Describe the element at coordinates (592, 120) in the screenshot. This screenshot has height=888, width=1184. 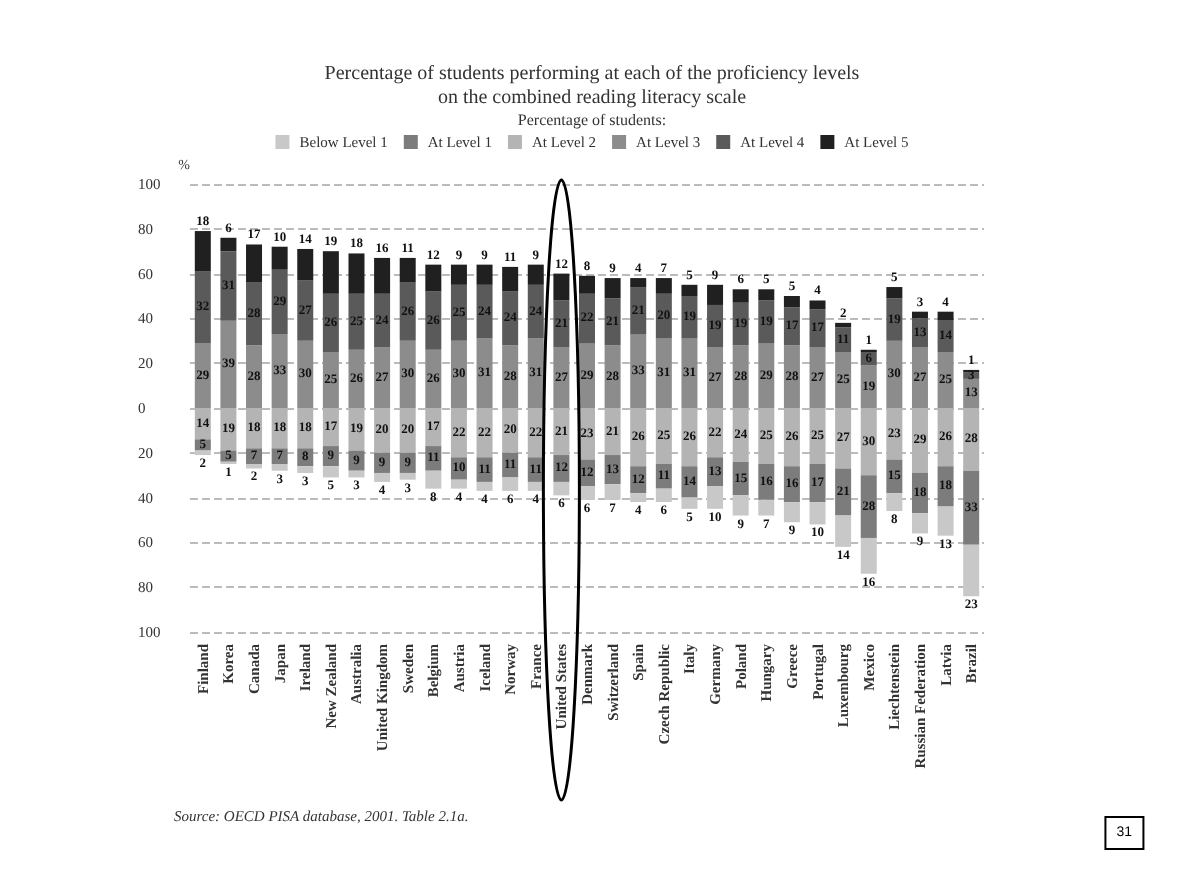
I see `legend-title: Percentage of students:` at that location.